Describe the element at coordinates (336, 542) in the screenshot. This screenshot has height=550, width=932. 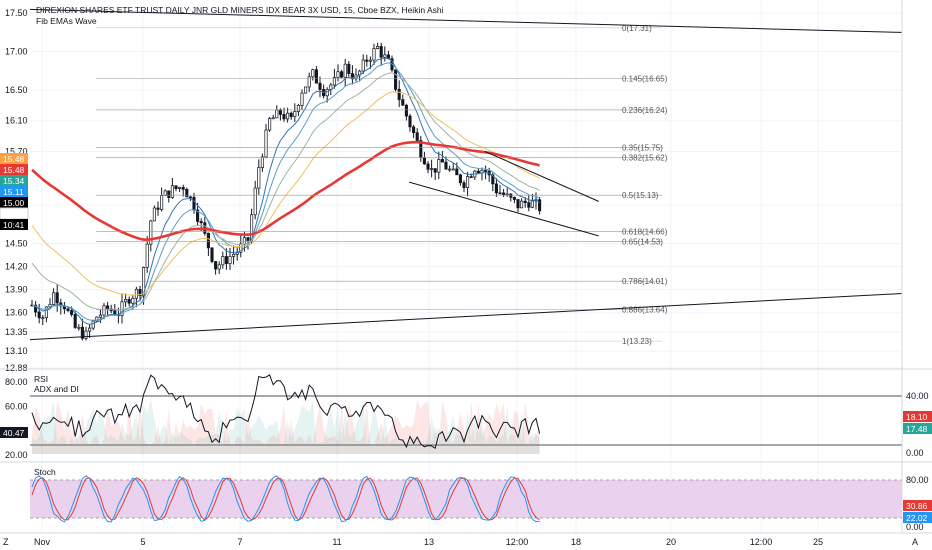
I see `time-tick-label: 11` at that location.